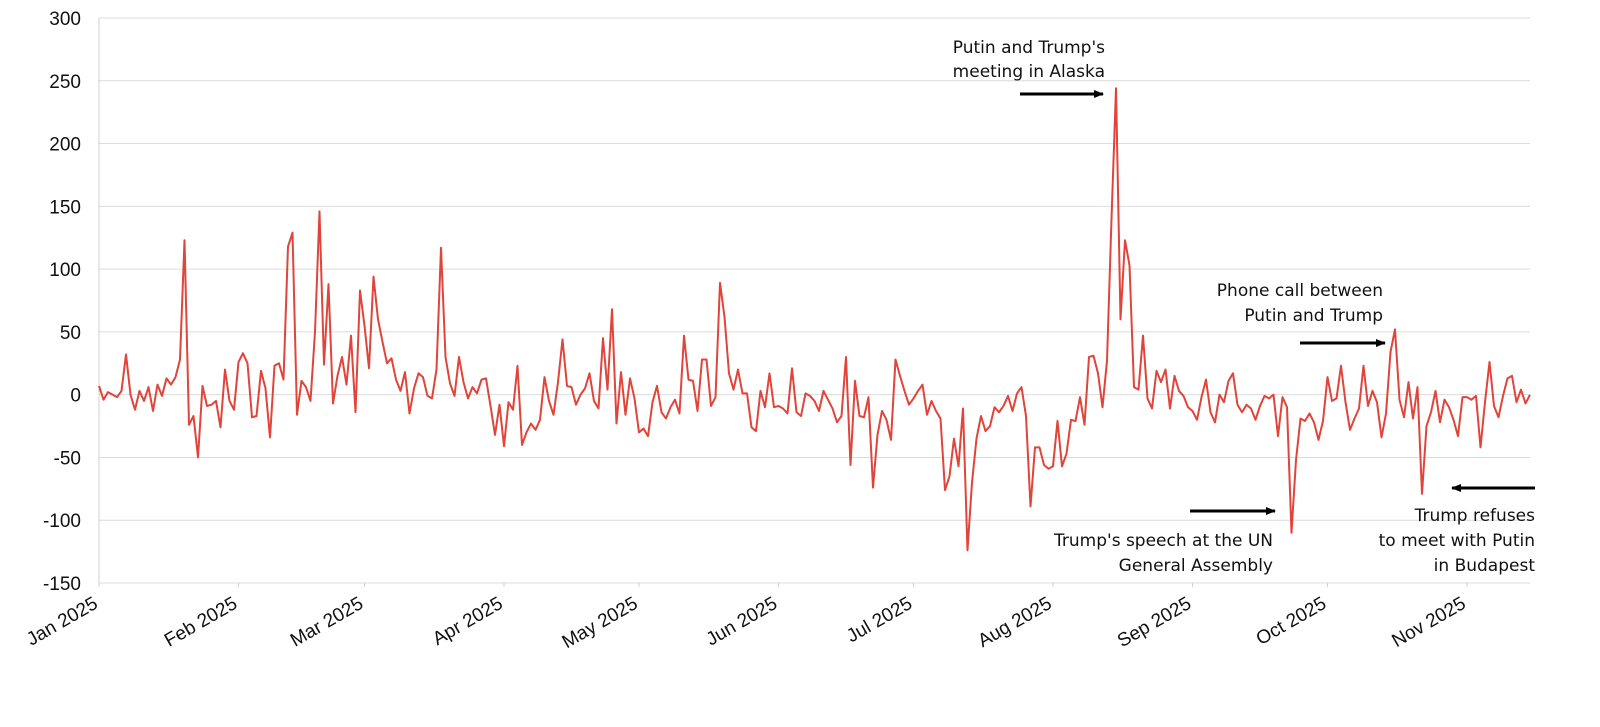  Describe the element at coordinates (67, 458) in the screenshot. I see `y-tick-label: -50` at that location.